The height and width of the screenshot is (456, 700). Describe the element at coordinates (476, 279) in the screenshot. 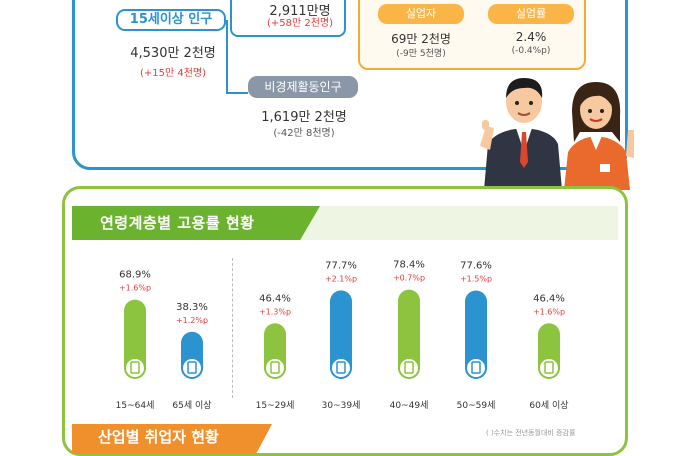

I see `bar-change-label: +1.5%p` at that location.